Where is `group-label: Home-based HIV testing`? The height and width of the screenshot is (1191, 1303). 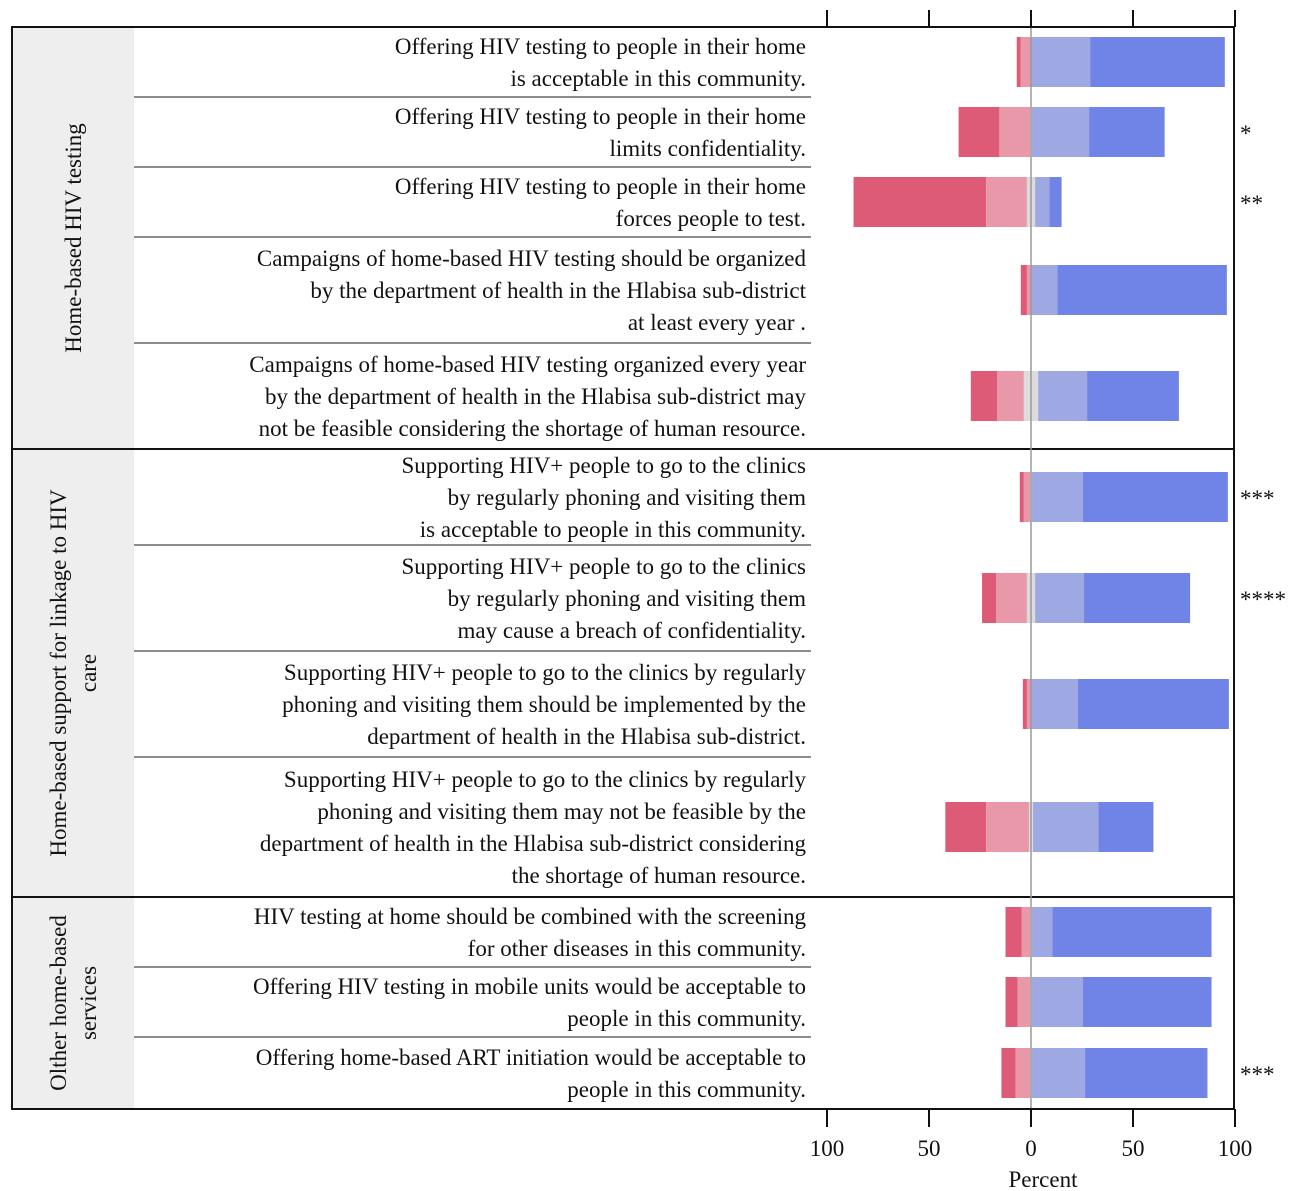 group-label: Home-based HIV testing is located at coordinates (73, 238).